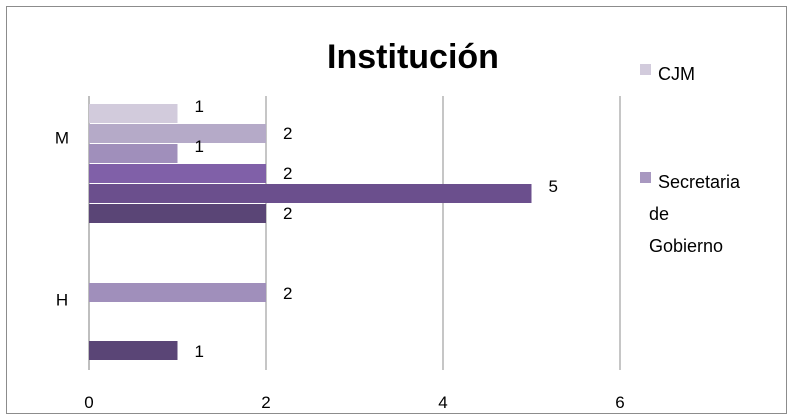 The width and height of the screenshot is (793, 420). Describe the element at coordinates (265, 402) in the screenshot. I see `x-tick-label: 2` at that location.